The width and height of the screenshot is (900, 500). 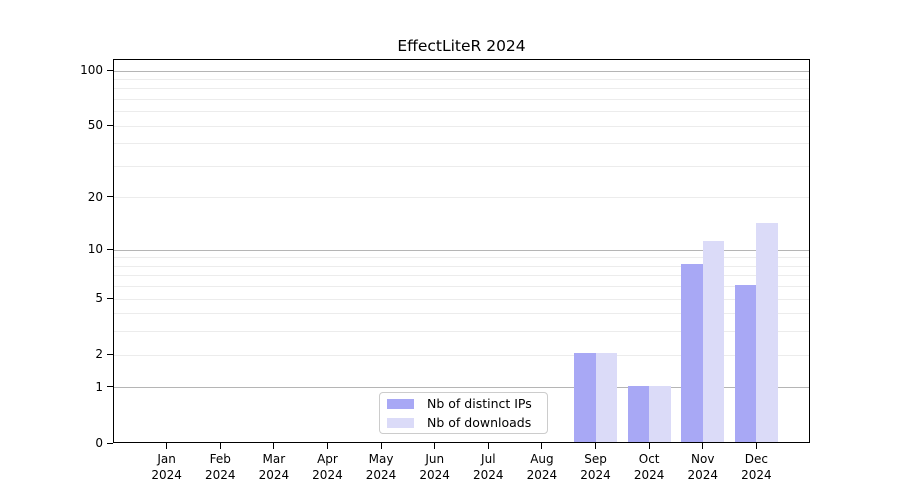 What do you see at coordinates (435, 459) in the screenshot?
I see `x-tick-month: Jun` at bounding box center [435, 459].